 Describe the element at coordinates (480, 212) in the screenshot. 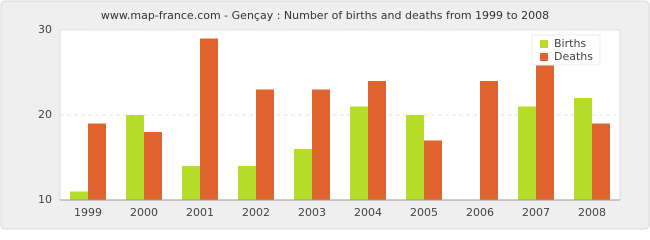

I see `x-tick-label: 2006` at that location.